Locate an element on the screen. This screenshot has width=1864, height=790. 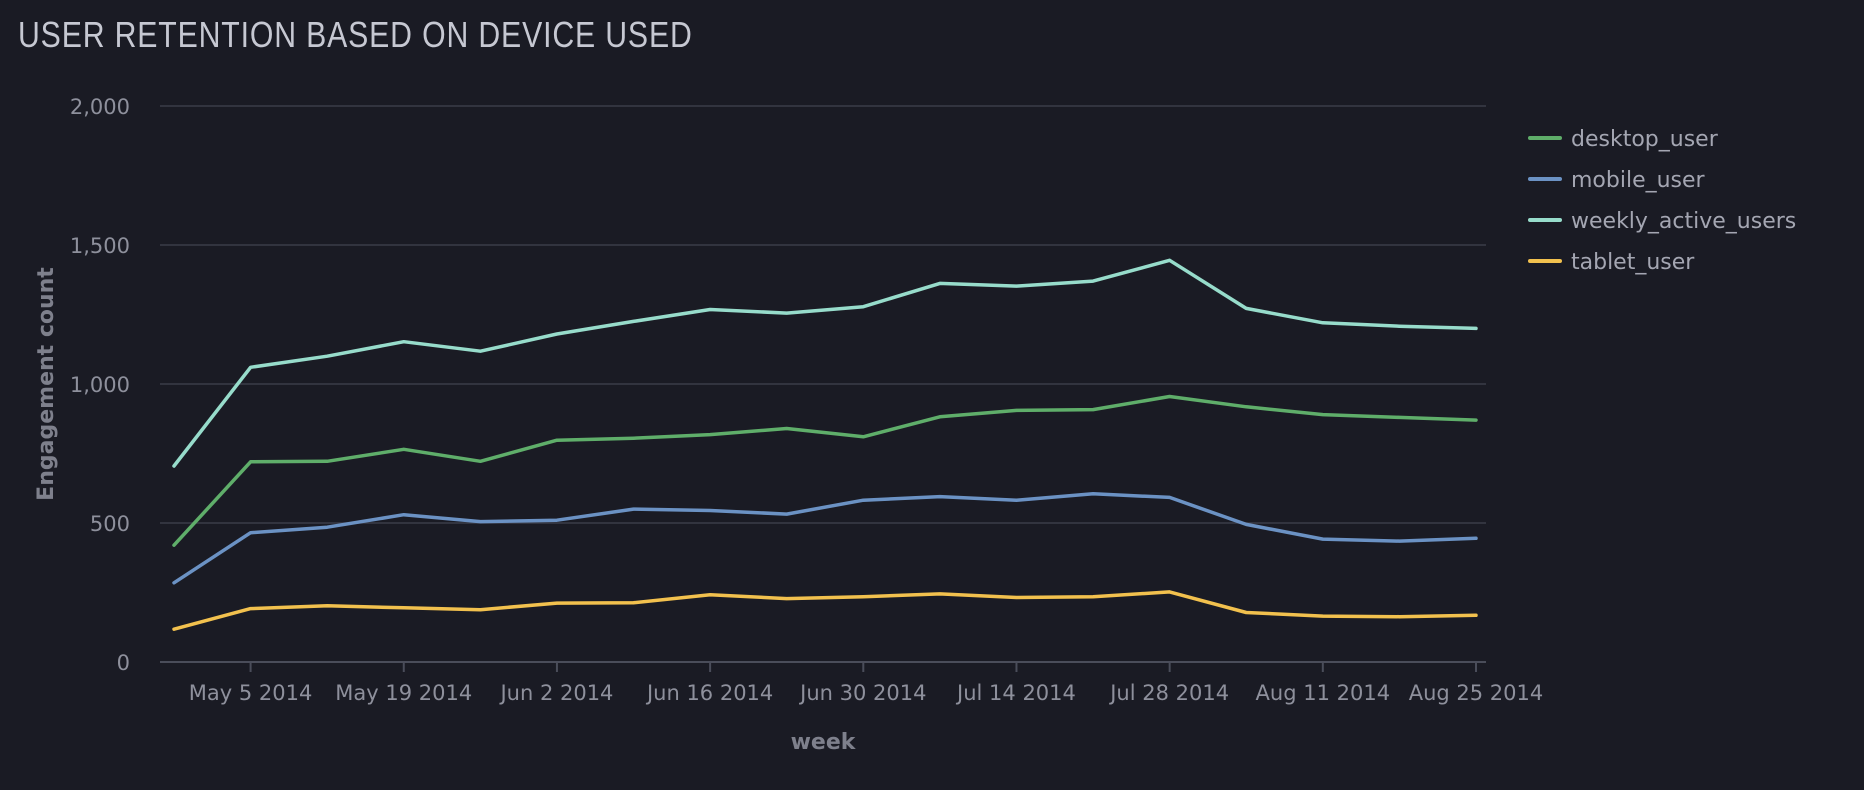
legend-label: desktop_user is located at coordinates (1645, 139).